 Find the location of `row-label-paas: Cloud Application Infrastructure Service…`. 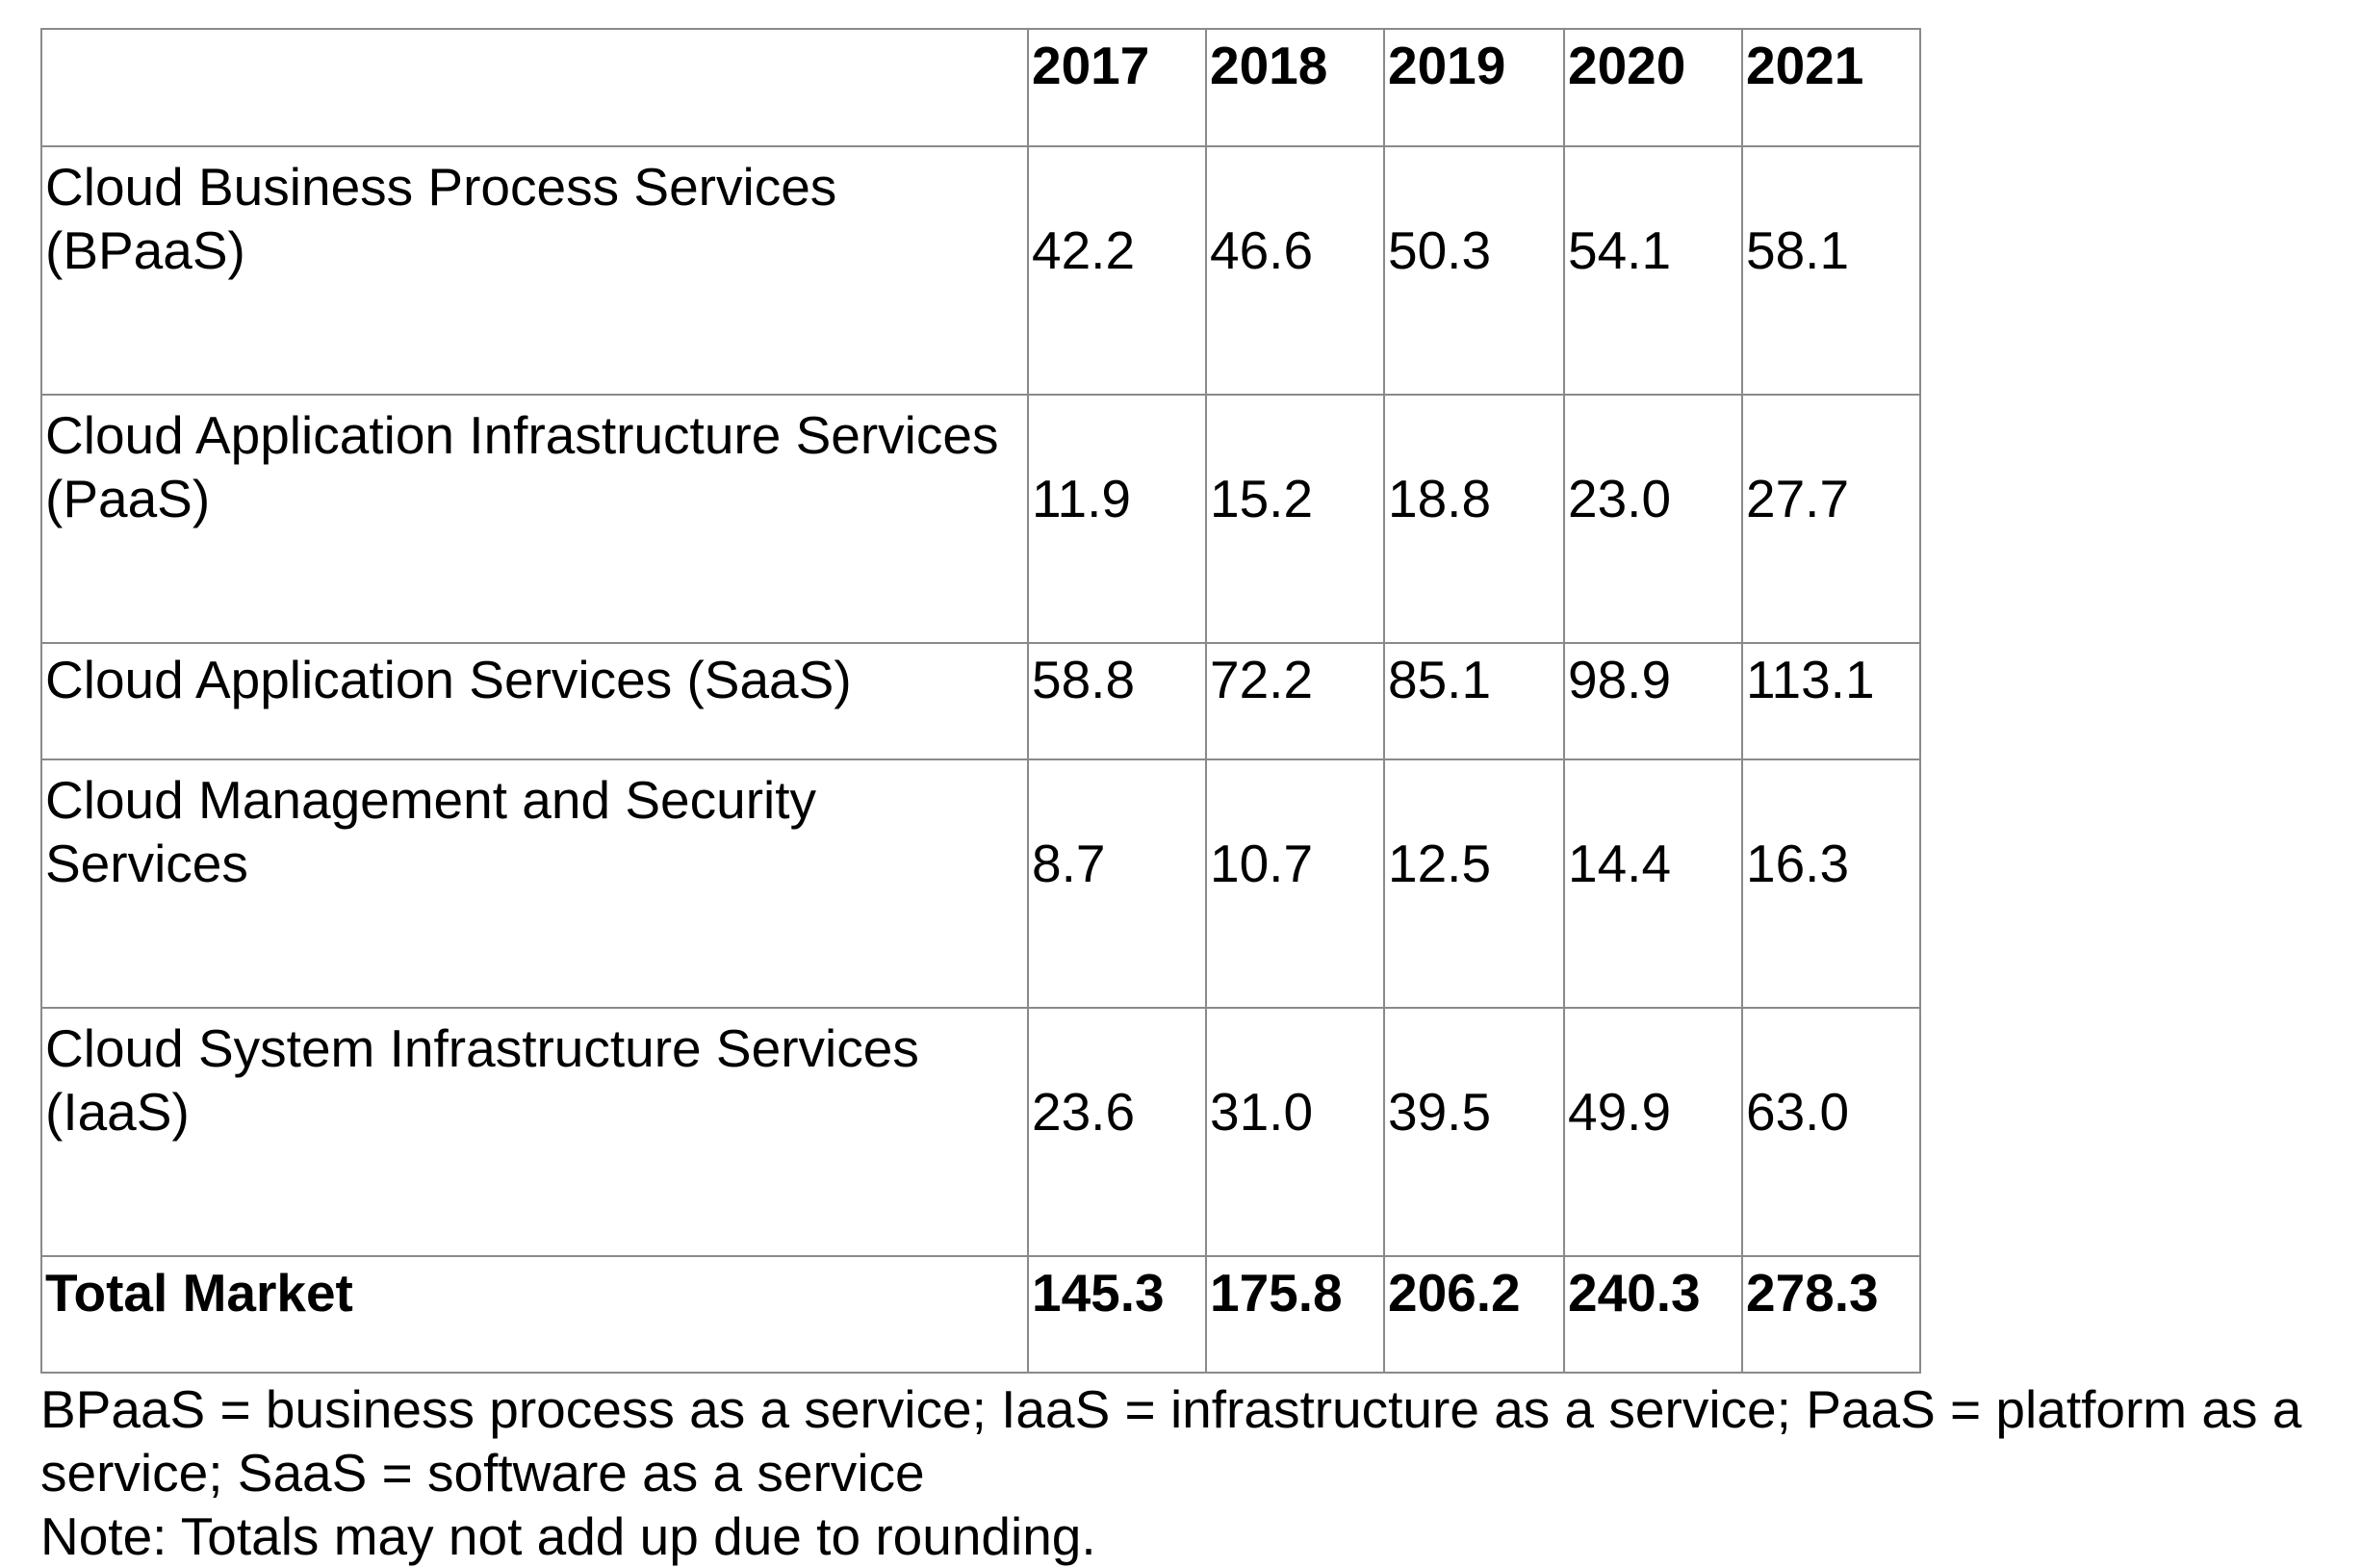

row-label-paas: Cloud Application Infrastructure Service… is located at coordinates (534, 519).